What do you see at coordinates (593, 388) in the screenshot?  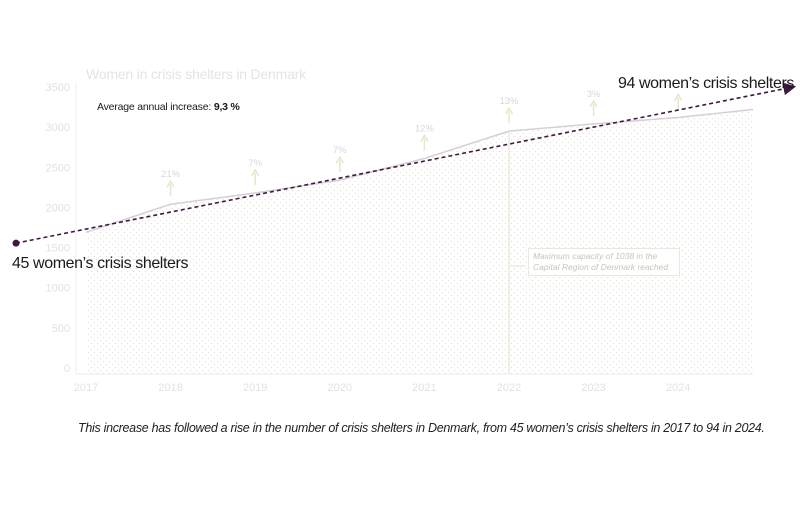 I see `x-tick-label: 2023` at bounding box center [593, 388].